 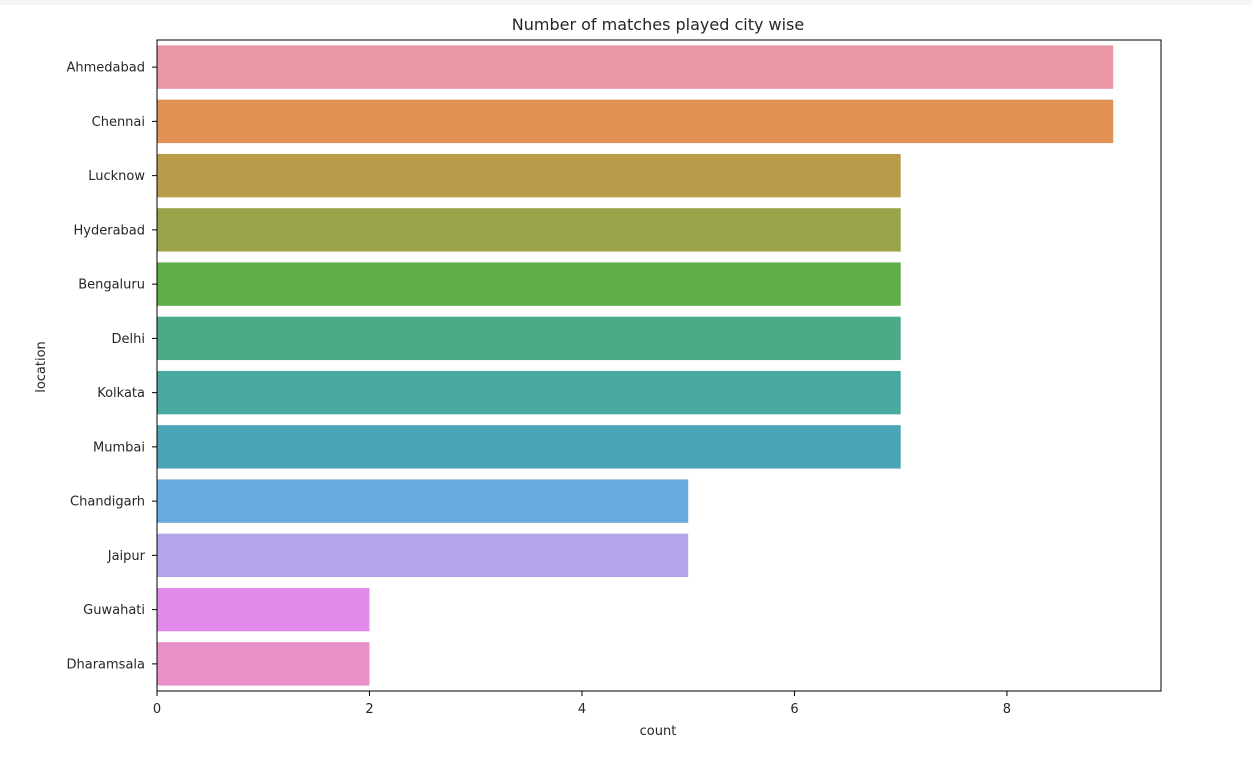 I want to click on x-axis-label: count, so click(x=658, y=731).